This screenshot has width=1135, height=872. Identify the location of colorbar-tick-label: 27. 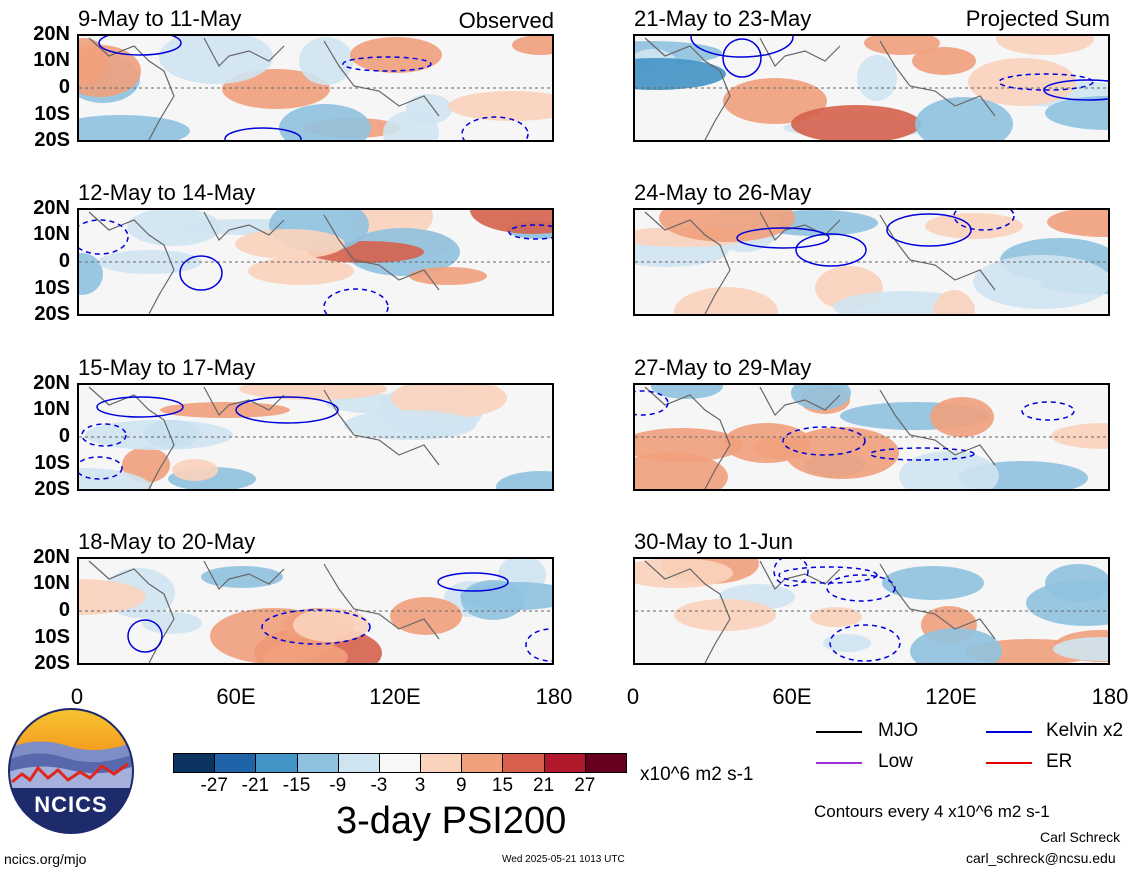
(585, 785).